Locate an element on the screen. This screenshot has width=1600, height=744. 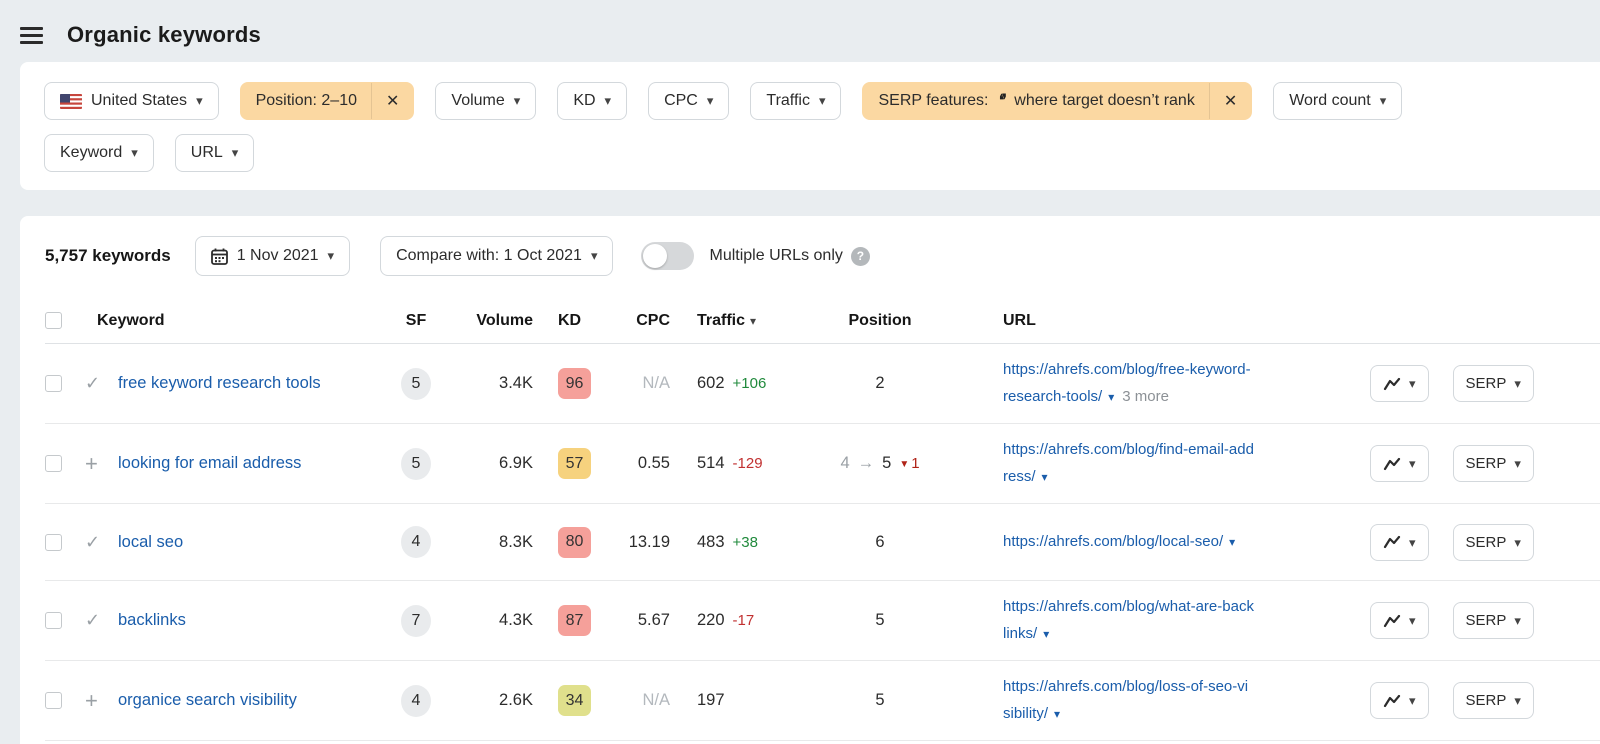
traffic-delta: +38 is located at coordinates (745, 542).